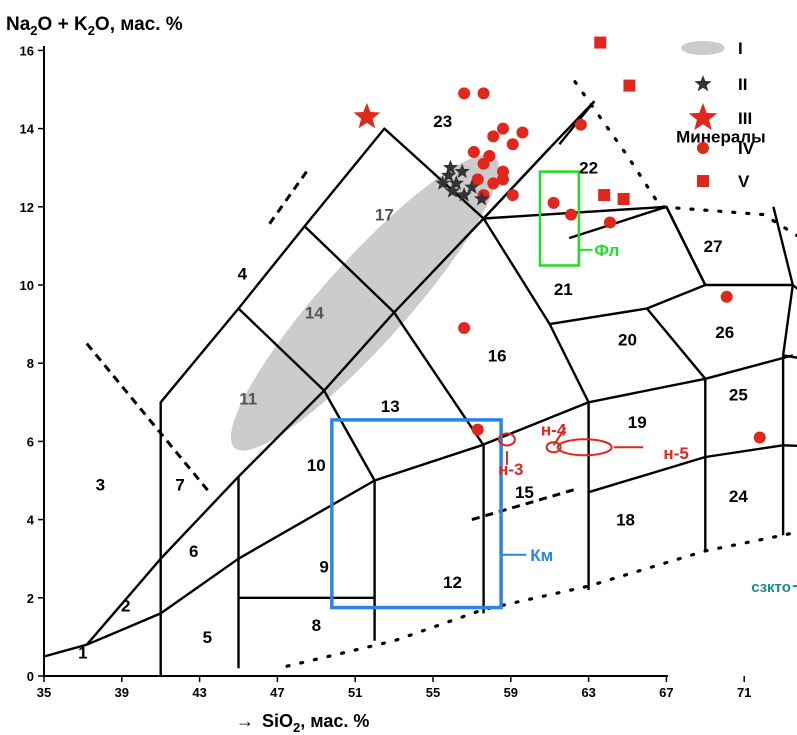  Describe the element at coordinates (675, 453) in the screenshot. I see `sample-label: н-5` at that location.